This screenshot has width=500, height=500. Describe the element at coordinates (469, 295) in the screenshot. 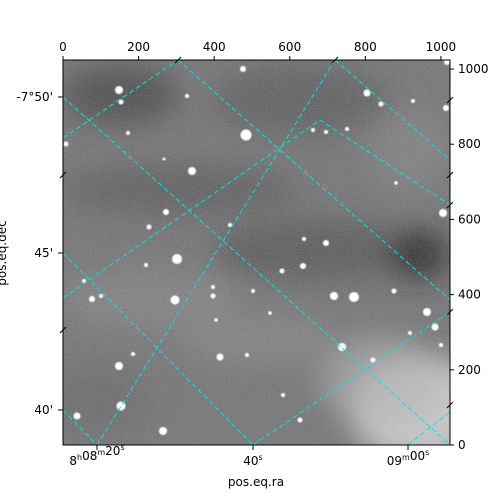

I see `right-tick-label: 400` at that location.